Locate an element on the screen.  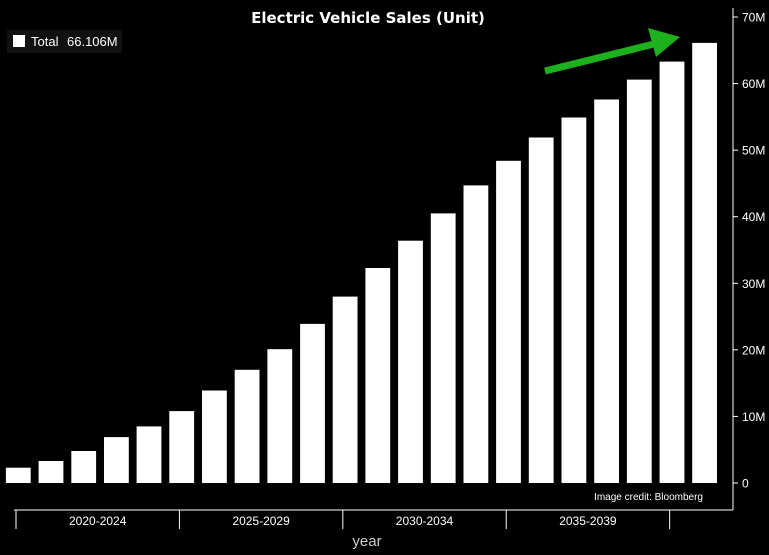
legend-background is located at coordinates (64, 41).